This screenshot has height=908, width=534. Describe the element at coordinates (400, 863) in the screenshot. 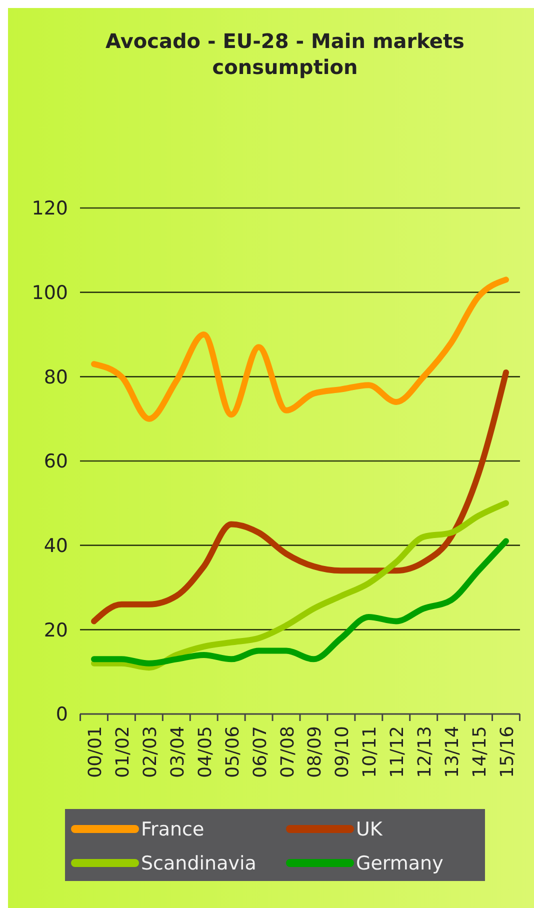

I see `legend-label: Germany` at that location.